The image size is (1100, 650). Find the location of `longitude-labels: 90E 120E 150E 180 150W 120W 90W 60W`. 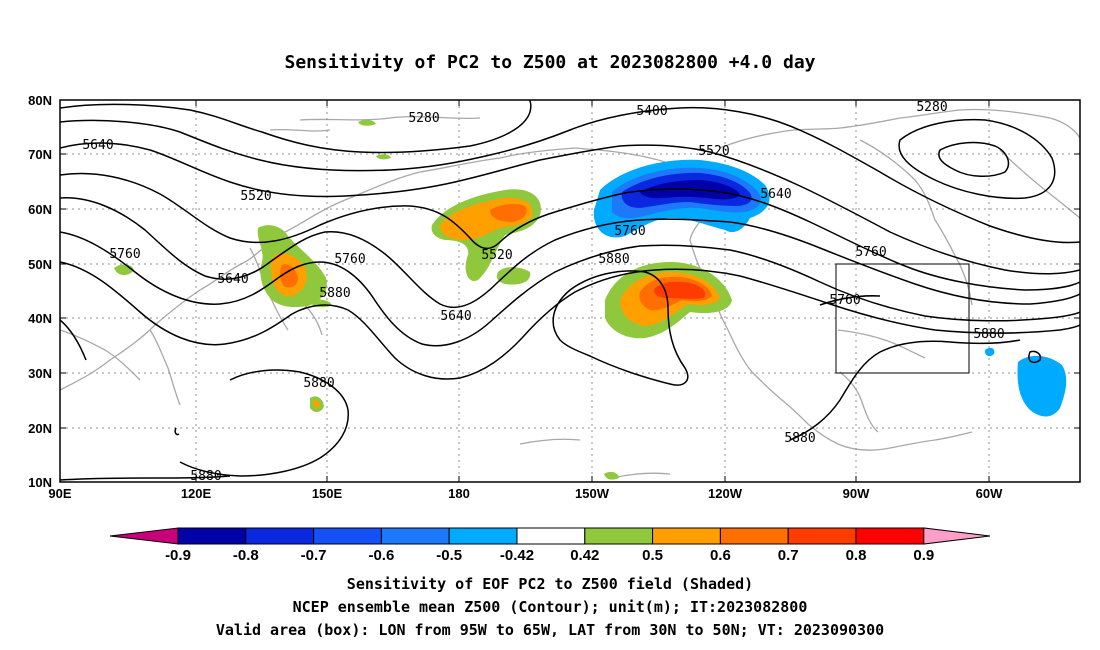

longitude-labels: 90E 120E 150E 180 150W 120W 90W 60W is located at coordinates (525, 493).